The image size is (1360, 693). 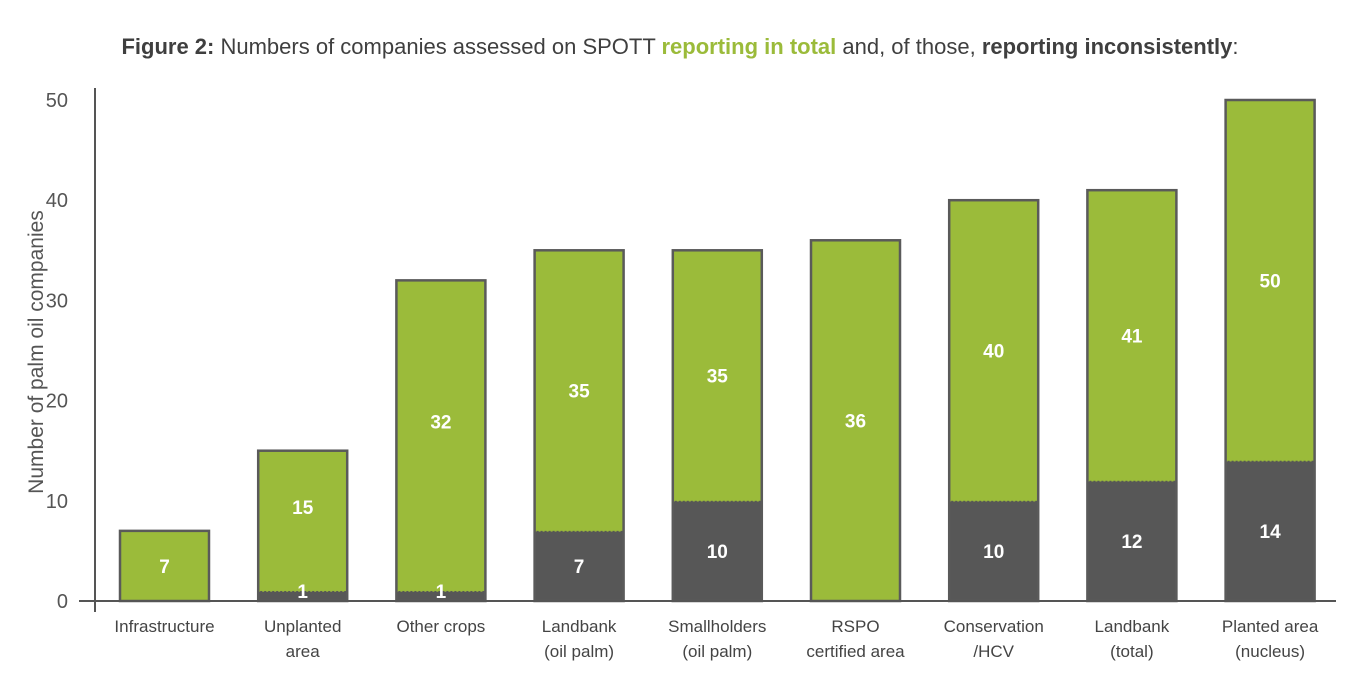 I want to click on y-tick-label: 40, so click(x=57, y=201).